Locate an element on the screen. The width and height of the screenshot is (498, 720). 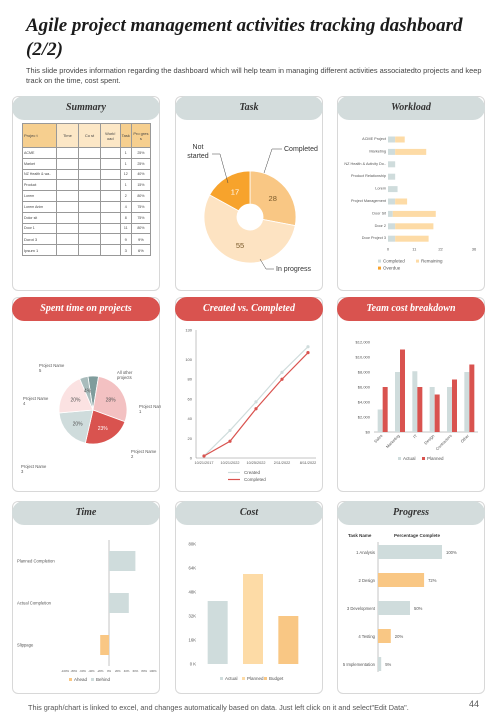
time-tick-label: 20% is located at coordinates (118, 671).